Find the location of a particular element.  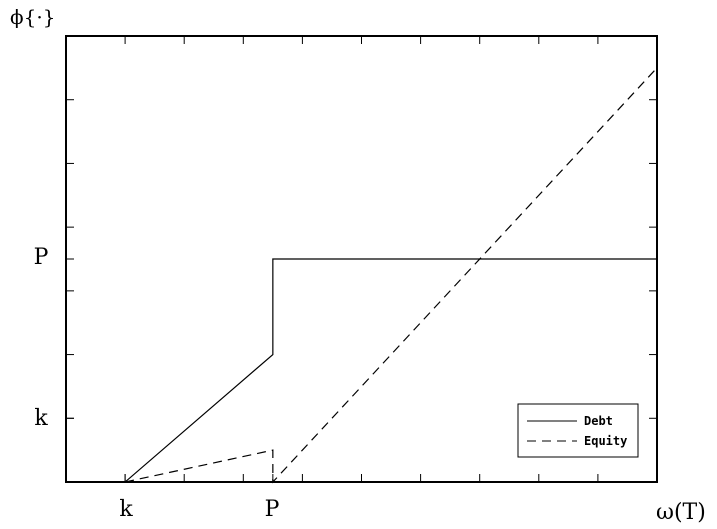

legend-box is located at coordinates (578, 430).